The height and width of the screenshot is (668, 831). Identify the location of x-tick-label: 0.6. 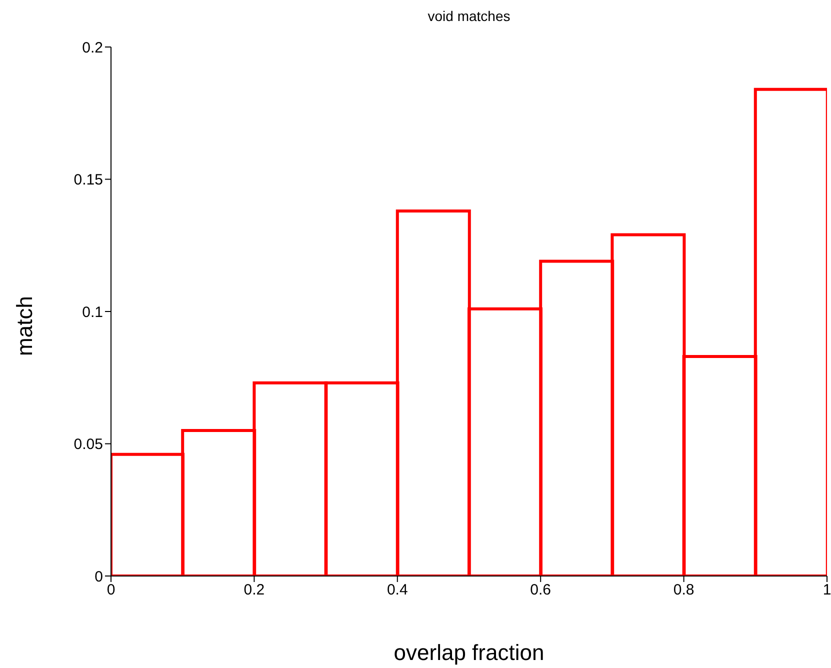
(541, 590).